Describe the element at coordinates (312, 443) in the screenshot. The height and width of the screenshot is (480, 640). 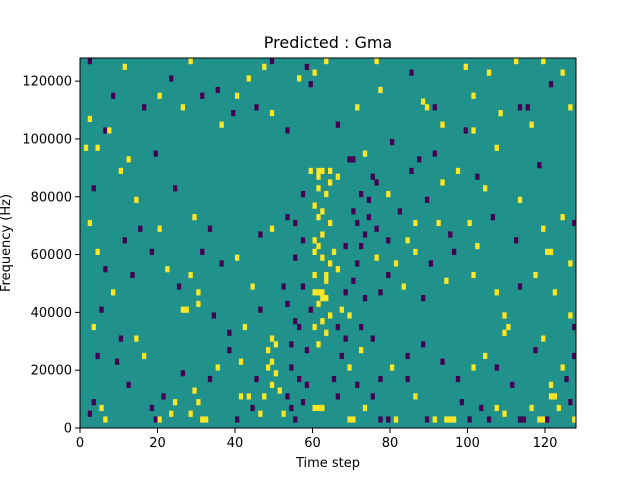
I see `x-tick-label: 60` at that location.